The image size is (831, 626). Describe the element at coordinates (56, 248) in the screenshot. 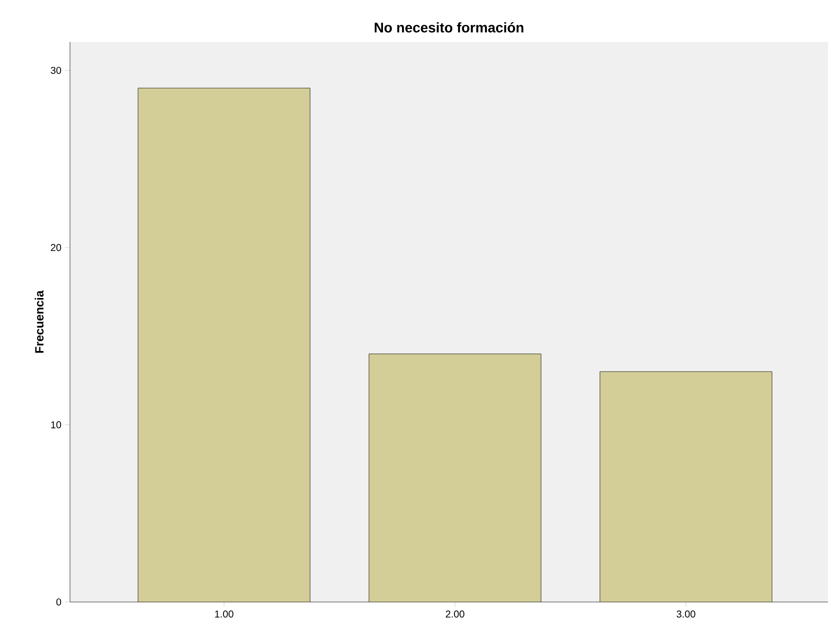

I see `y-tick-label: 20` at that location.